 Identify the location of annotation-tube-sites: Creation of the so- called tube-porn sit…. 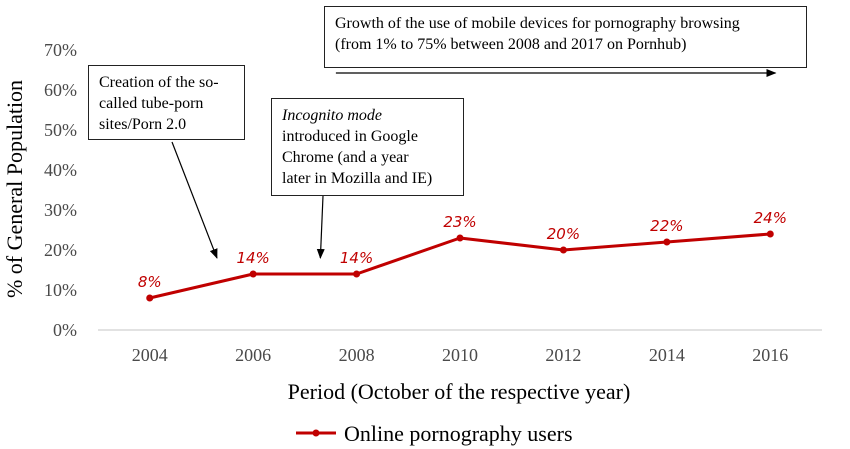
(166, 102).